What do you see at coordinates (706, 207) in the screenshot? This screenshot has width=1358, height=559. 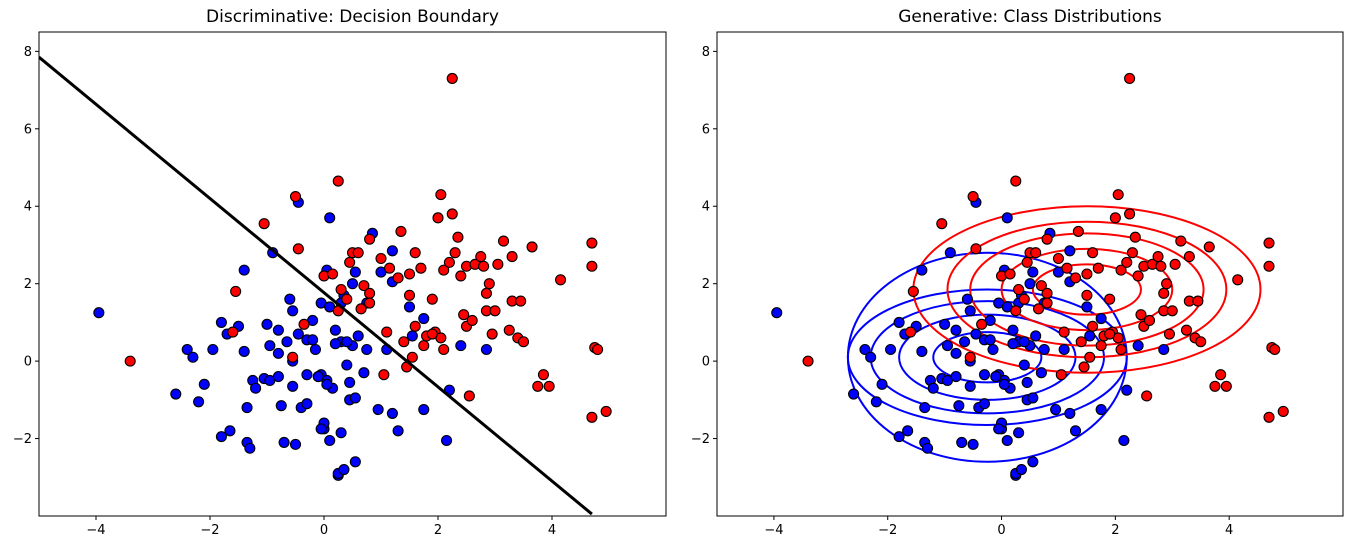 I see `y-tick-label: 4` at bounding box center [706, 207].